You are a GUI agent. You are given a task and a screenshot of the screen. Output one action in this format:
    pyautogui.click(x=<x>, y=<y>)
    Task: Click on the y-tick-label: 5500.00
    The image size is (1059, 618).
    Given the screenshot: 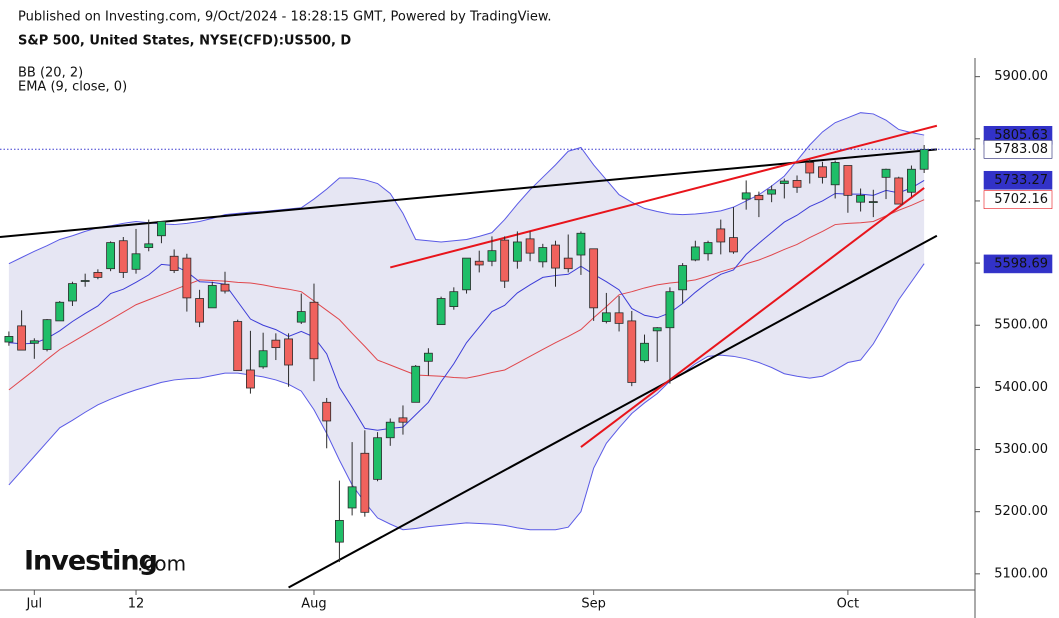 What is the action you would take?
    pyautogui.click(x=1021, y=325)
    